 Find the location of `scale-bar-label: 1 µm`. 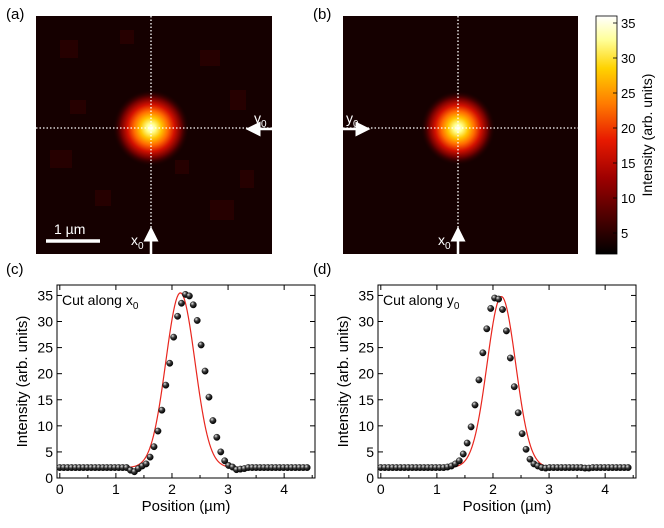

scale-bar-label: 1 µm is located at coordinates (69, 229).